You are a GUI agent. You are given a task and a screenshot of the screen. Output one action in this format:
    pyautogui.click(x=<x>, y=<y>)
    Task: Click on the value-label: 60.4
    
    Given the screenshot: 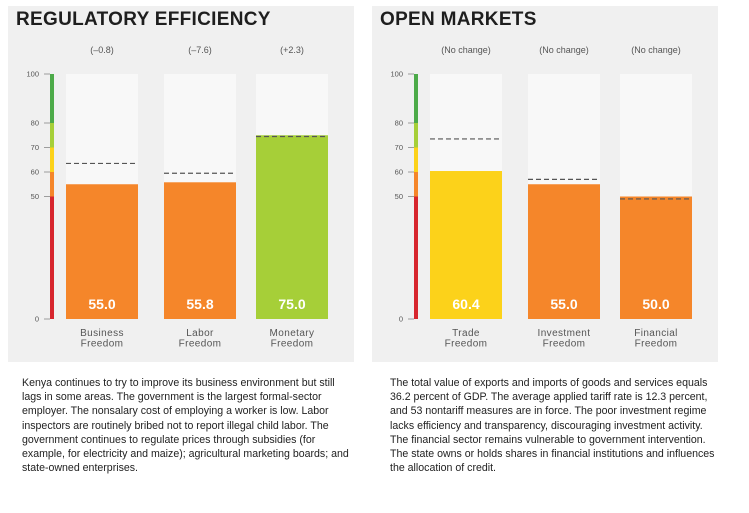 What is the action you would take?
    pyautogui.click(x=465, y=304)
    